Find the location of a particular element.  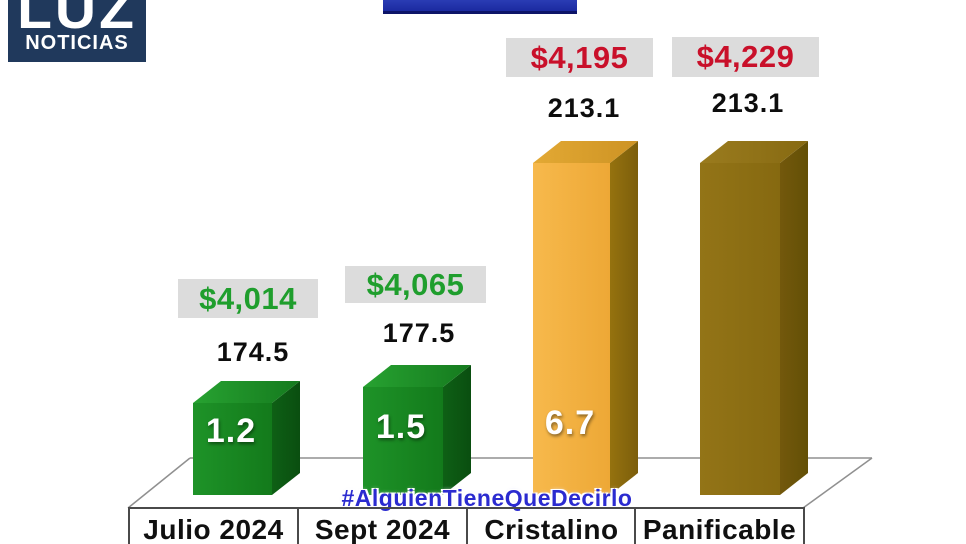

bar-sept-2024-side is located at coordinates (457, 430).